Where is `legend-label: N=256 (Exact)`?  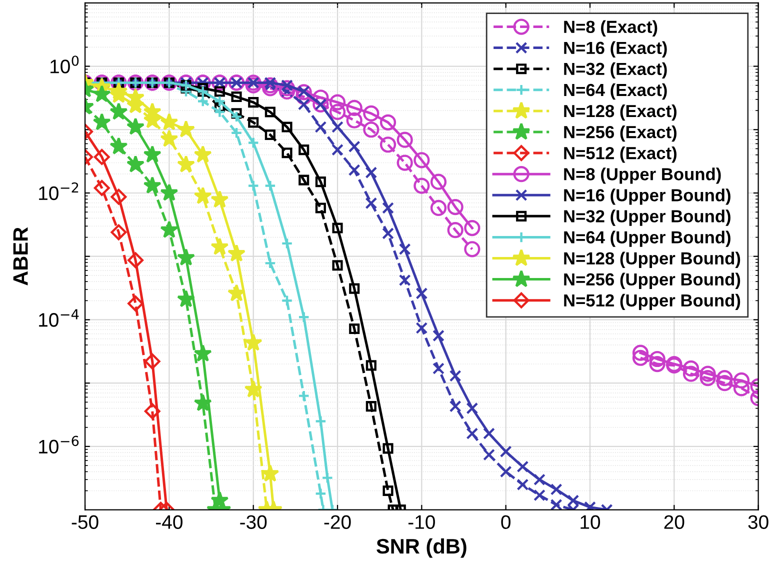
legend-label: N=256 (Exact) is located at coordinates (620, 133).